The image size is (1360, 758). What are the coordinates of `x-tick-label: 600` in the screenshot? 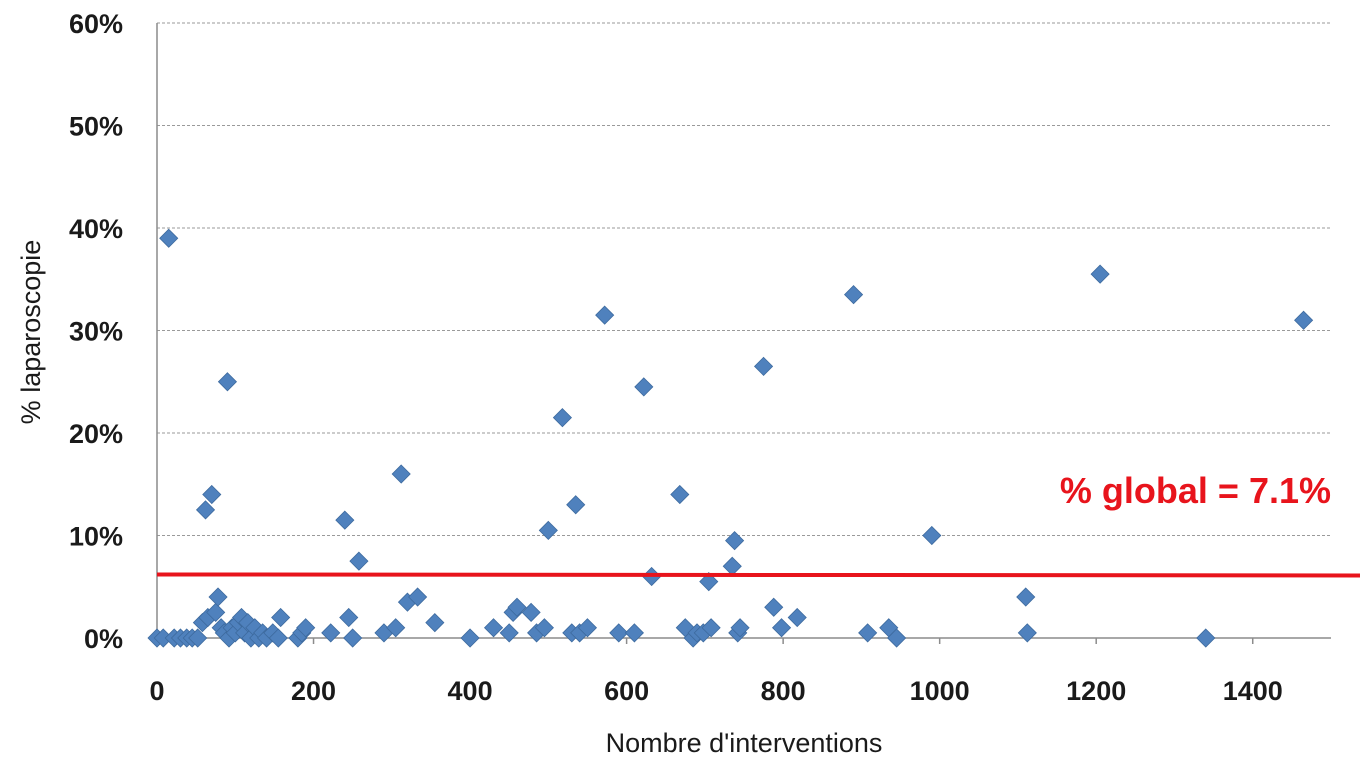 It's located at (626, 691).